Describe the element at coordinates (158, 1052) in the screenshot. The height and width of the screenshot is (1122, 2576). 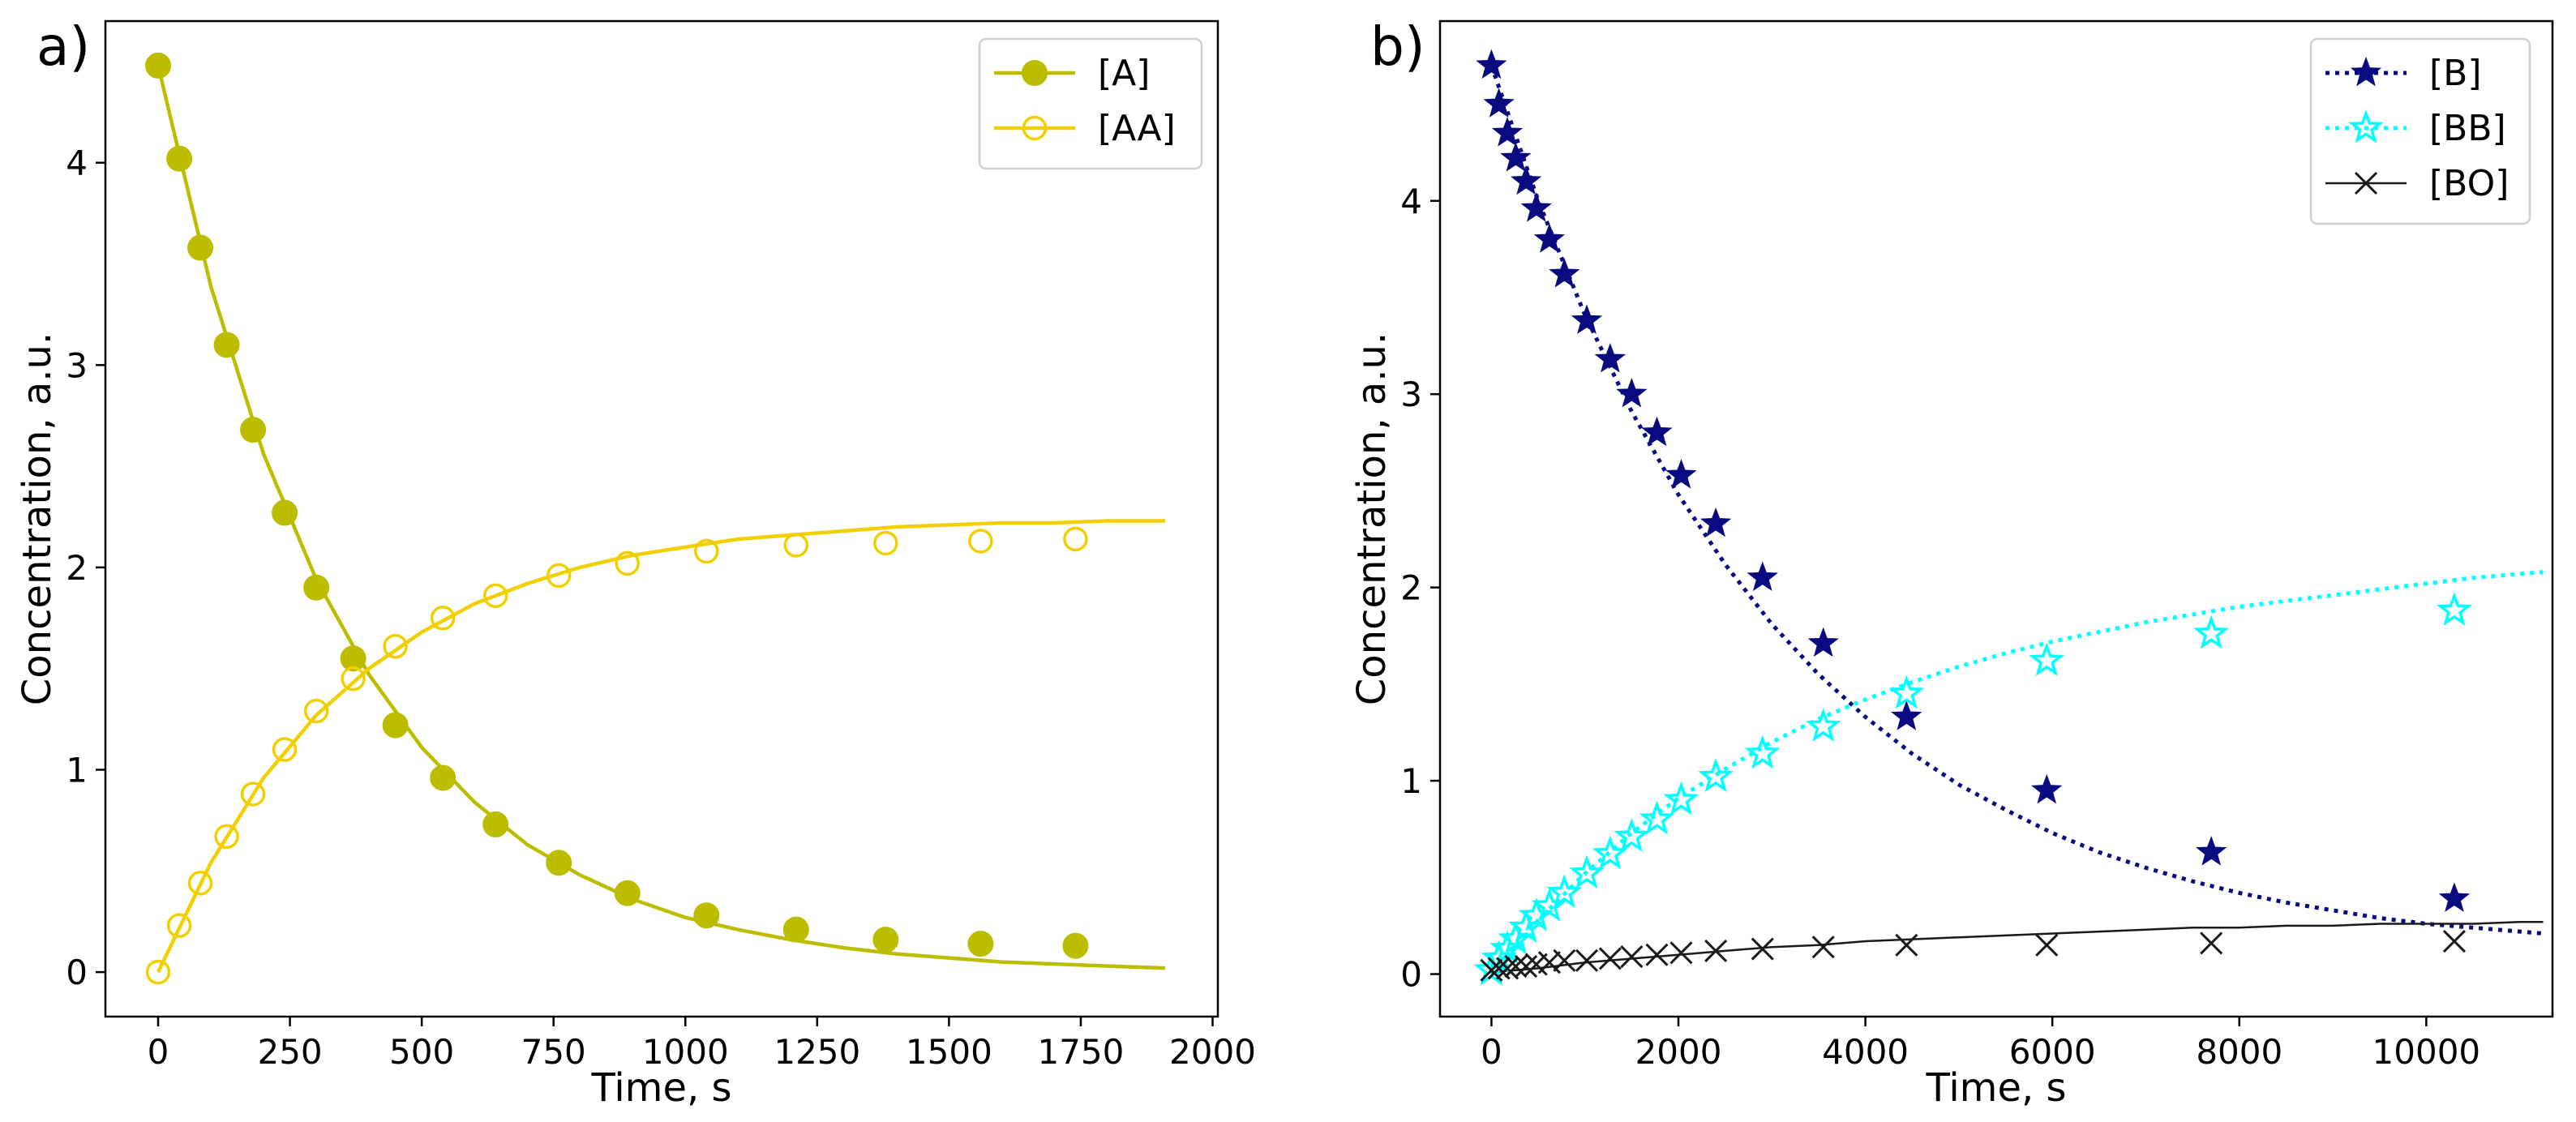
I see `x-tick-label: 0` at that location.